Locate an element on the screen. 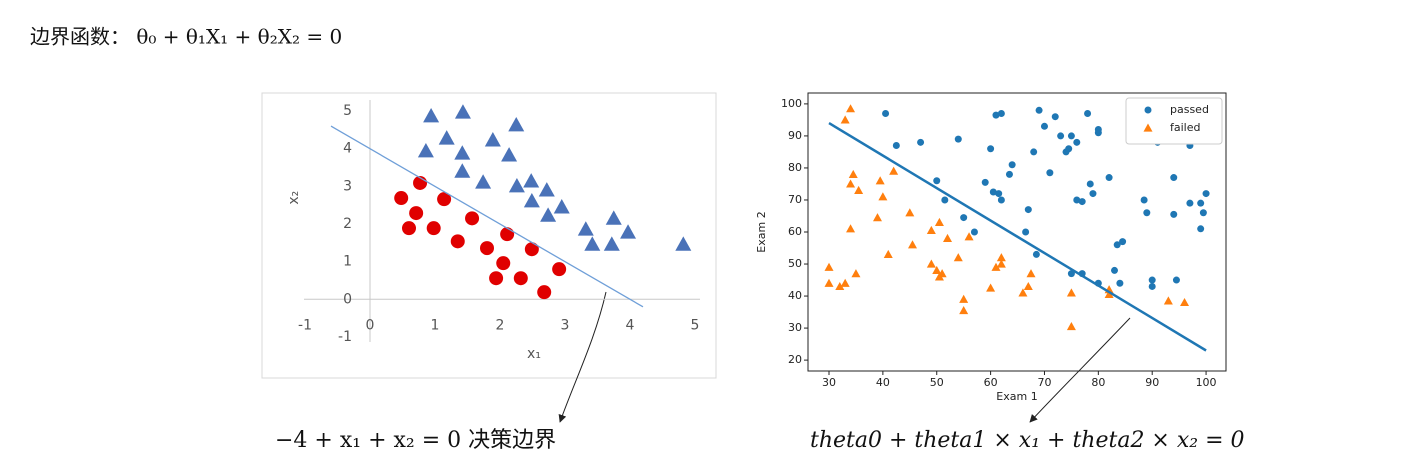 This screenshot has width=1427, height=468. y-tick-label: 50 is located at coordinates (795, 263).